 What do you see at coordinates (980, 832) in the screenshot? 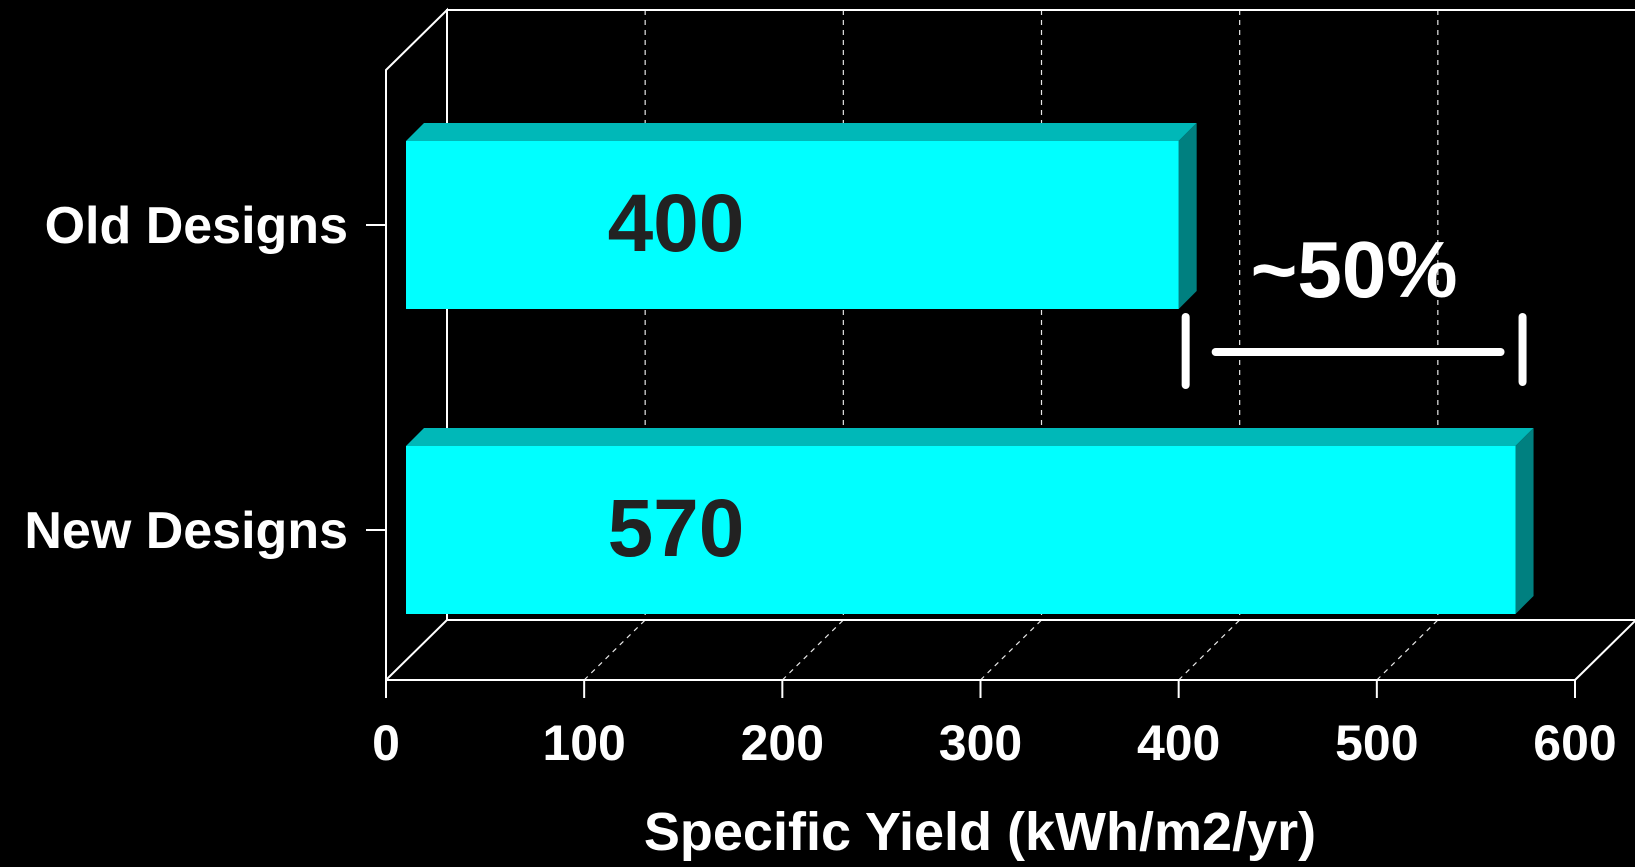
I see `x-axis-title: Specific Yield (kWh/m2/yr)` at bounding box center [980, 832].